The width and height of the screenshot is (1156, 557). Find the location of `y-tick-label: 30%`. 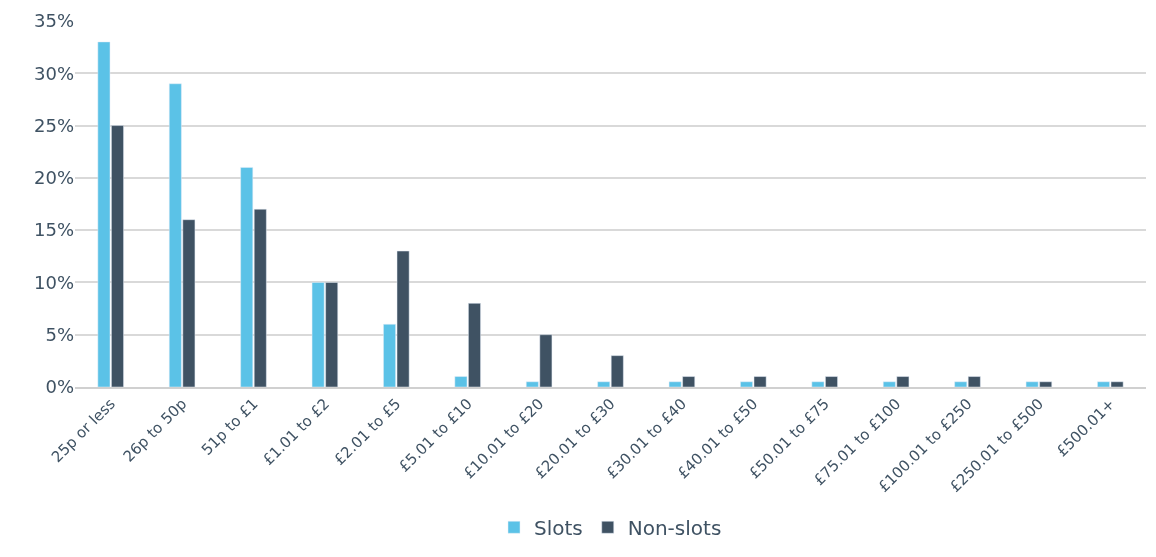

y-tick-label: 30% is located at coordinates (53, 73).